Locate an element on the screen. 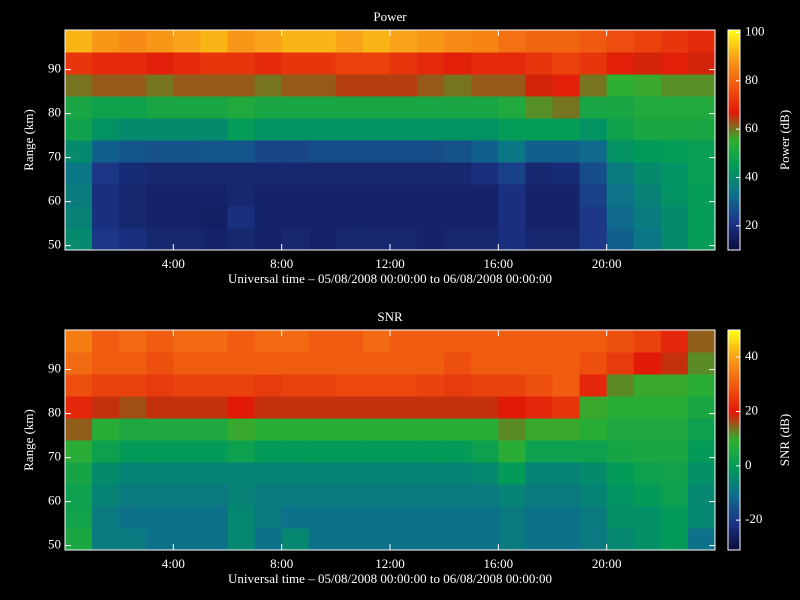 This screenshot has height=600, width=800. colorbar-tick-label: 40 is located at coordinates (751, 355).